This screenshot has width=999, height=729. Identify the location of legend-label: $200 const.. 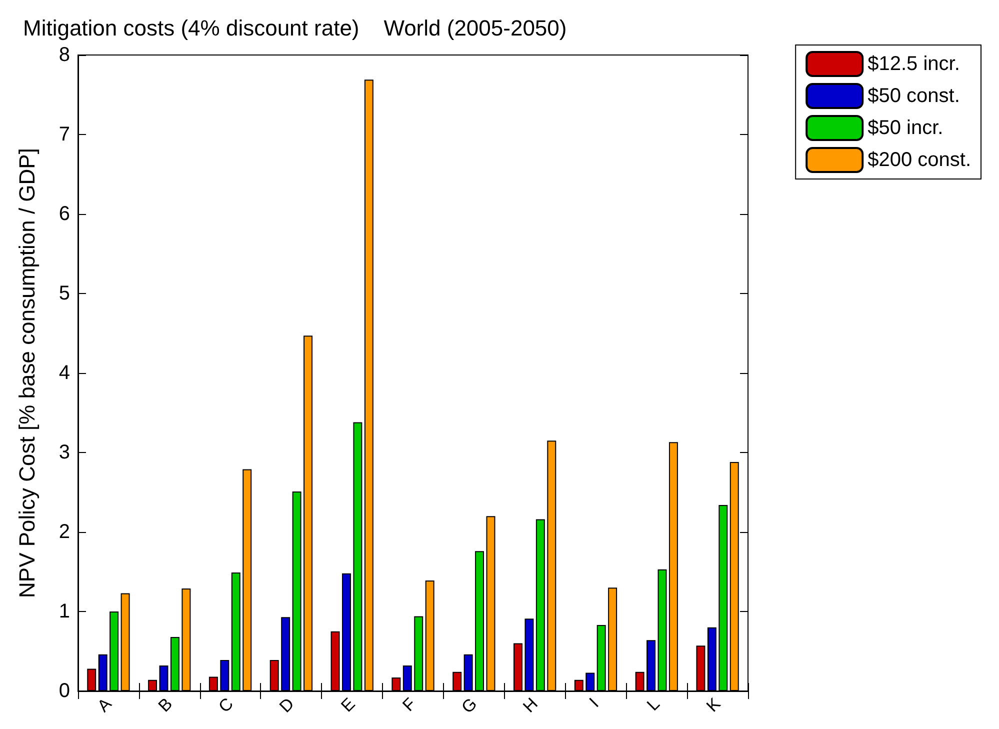
(920, 160).